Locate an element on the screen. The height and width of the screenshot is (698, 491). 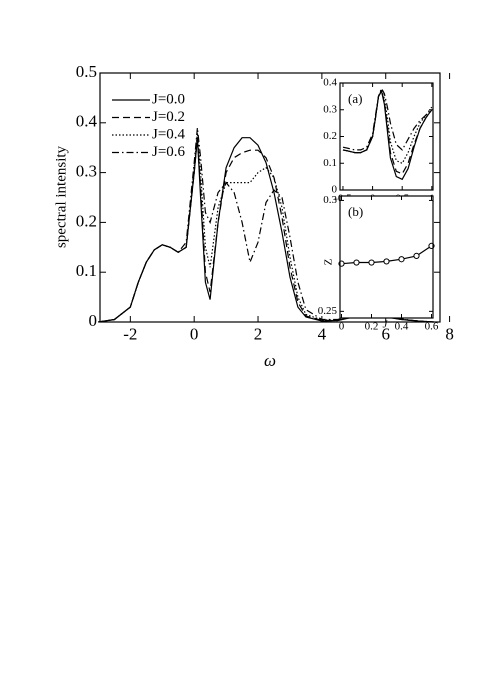
y-tick-label: 0.5 is located at coordinates (86, 71).